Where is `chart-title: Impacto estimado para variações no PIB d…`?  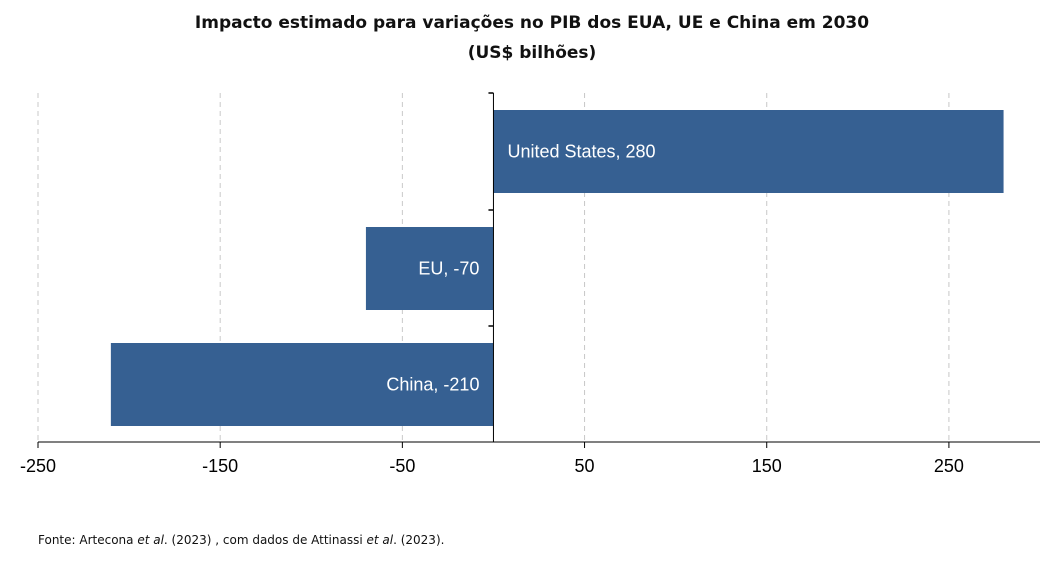 chart-title: Impacto estimado para variações no PIB d… is located at coordinates (532, 23).